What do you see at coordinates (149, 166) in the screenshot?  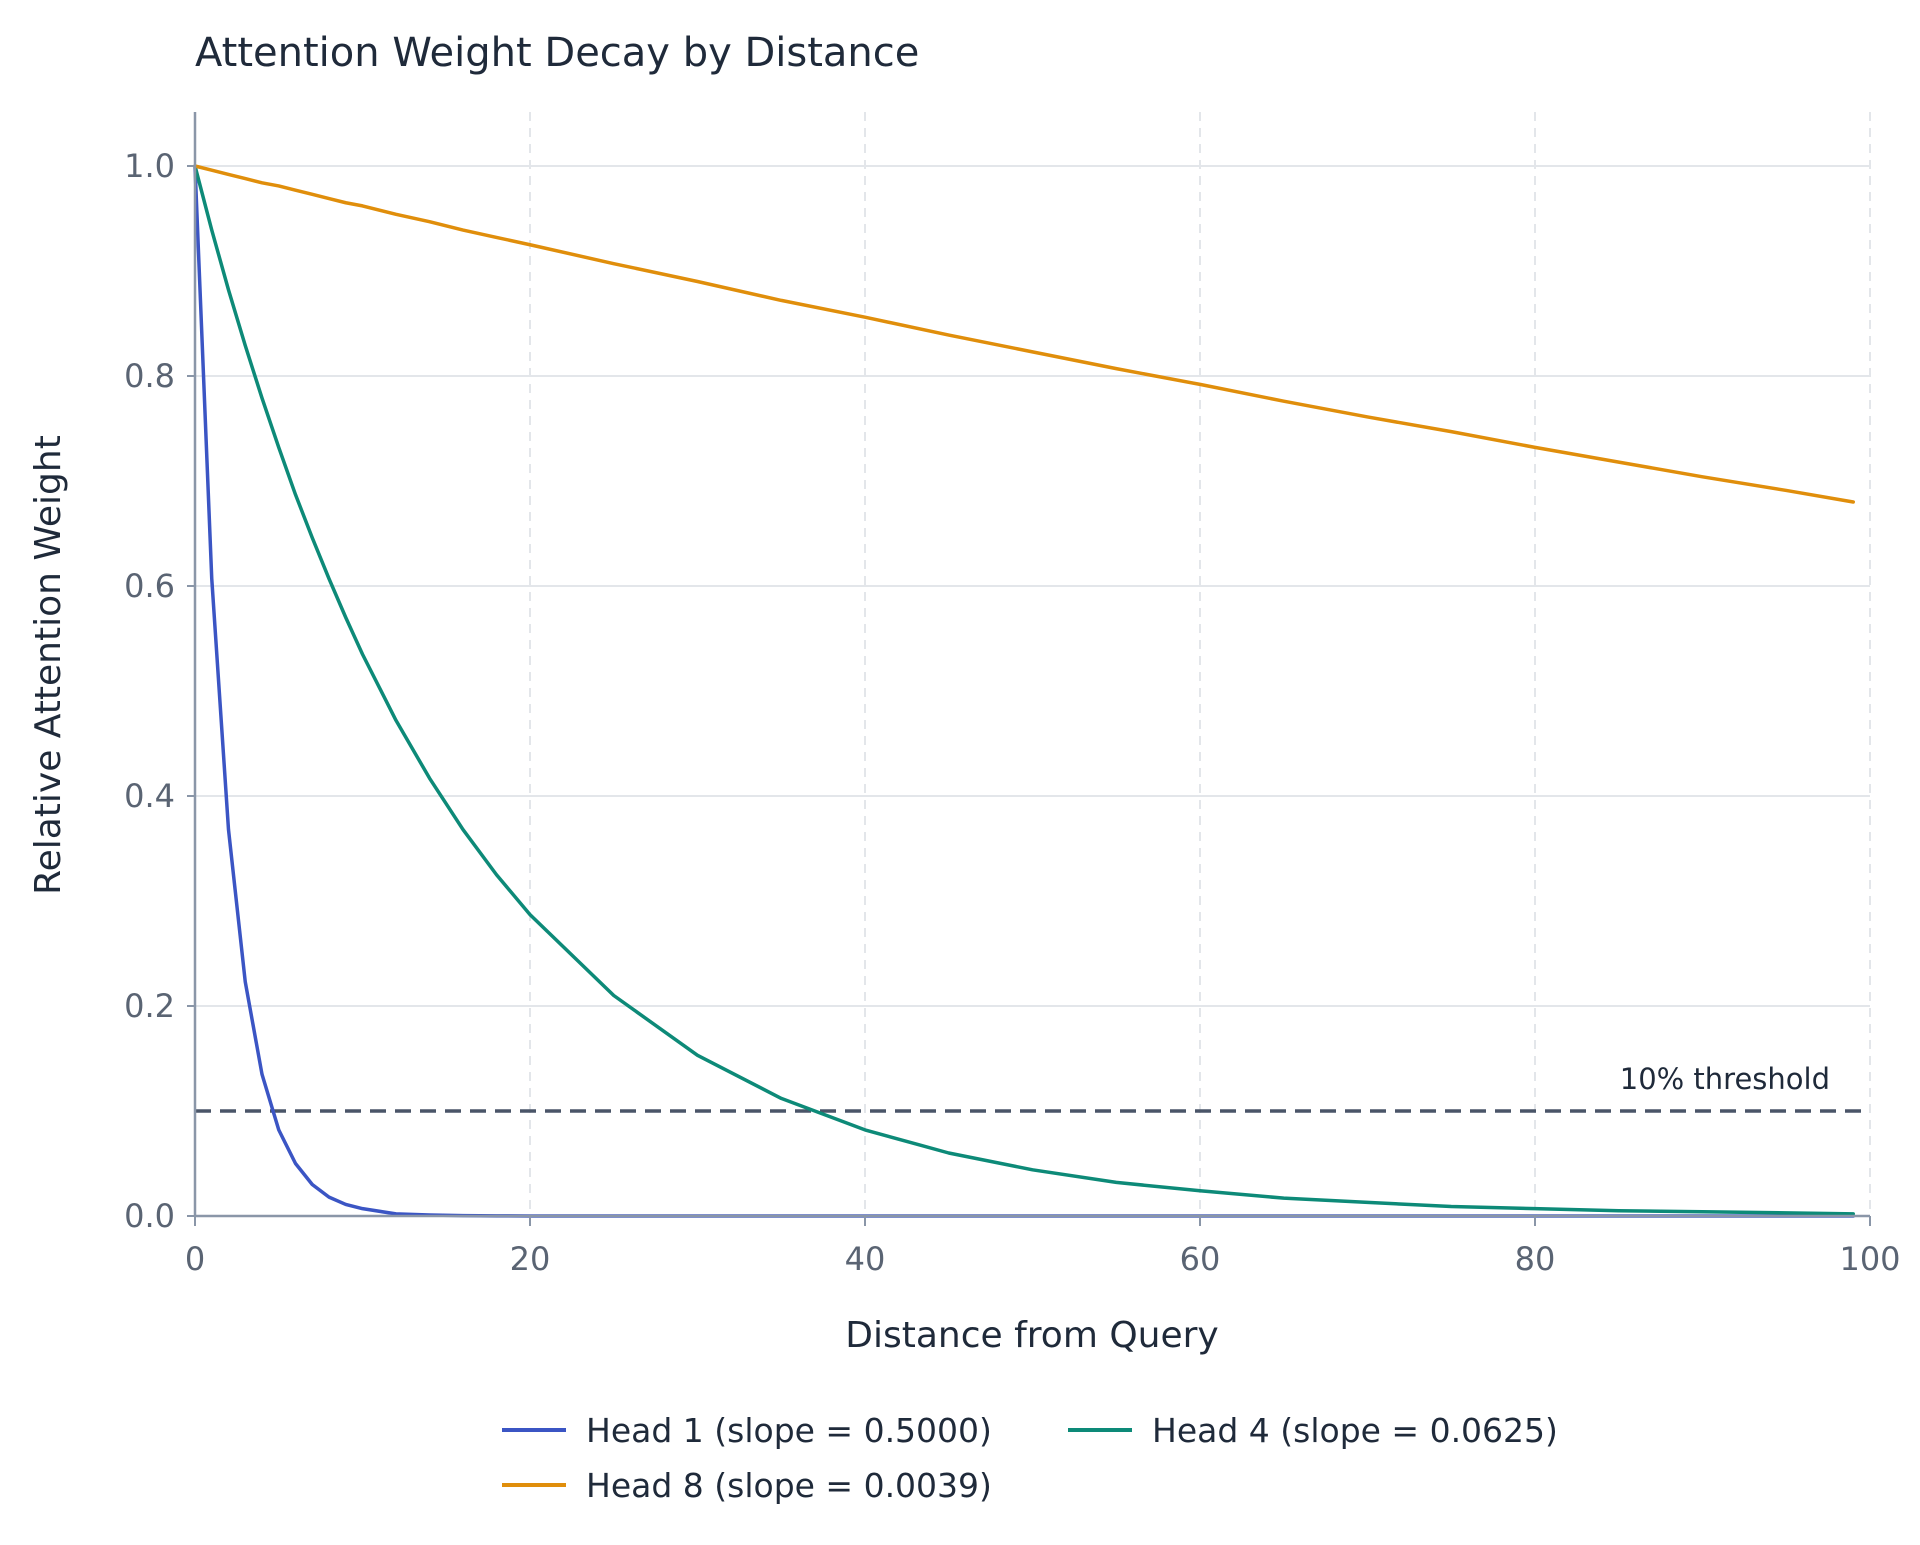 I see `y-tick-label: 1.0` at bounding box center [149, 166].